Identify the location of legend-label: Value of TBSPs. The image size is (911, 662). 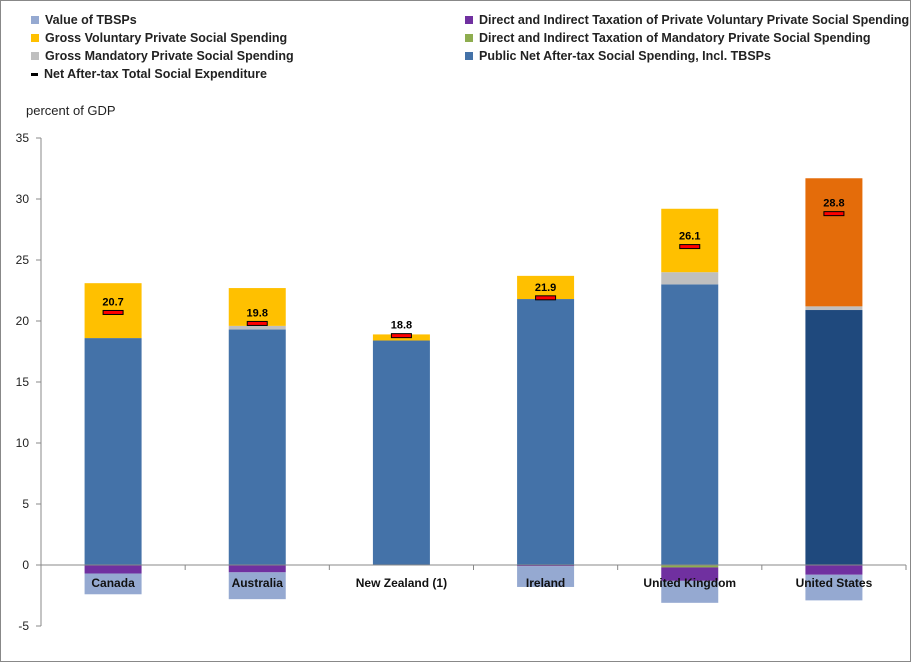
(91, 20).